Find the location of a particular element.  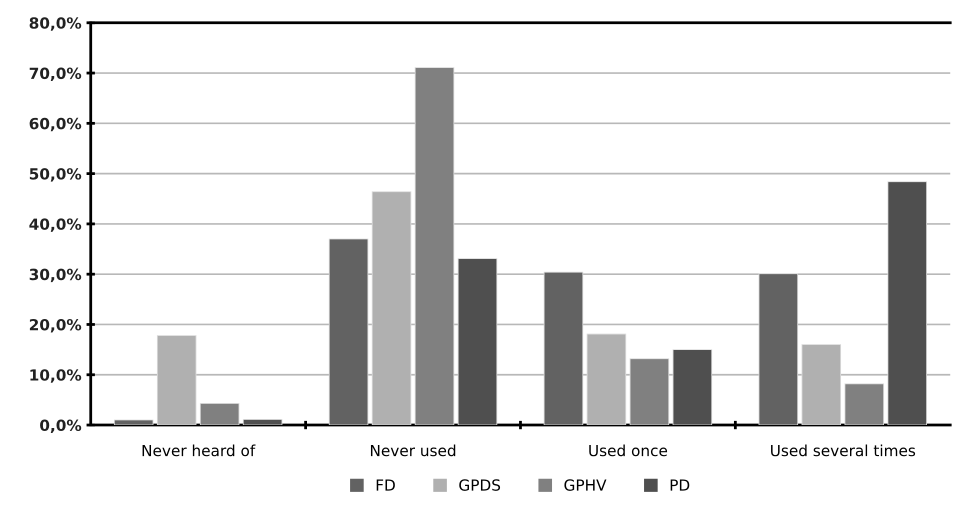

y-tick-label: 80,0% is located at coordinates (56, 24).